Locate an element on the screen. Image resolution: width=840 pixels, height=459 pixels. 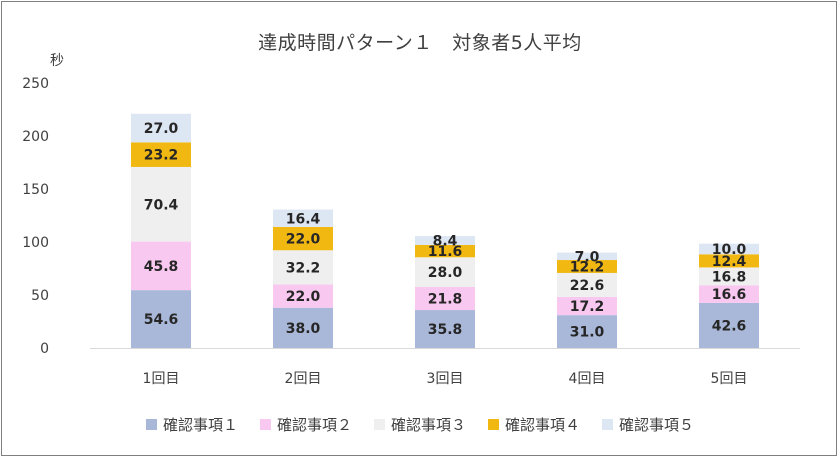
data-label: 70.4 is located at coordinates (161, 205).